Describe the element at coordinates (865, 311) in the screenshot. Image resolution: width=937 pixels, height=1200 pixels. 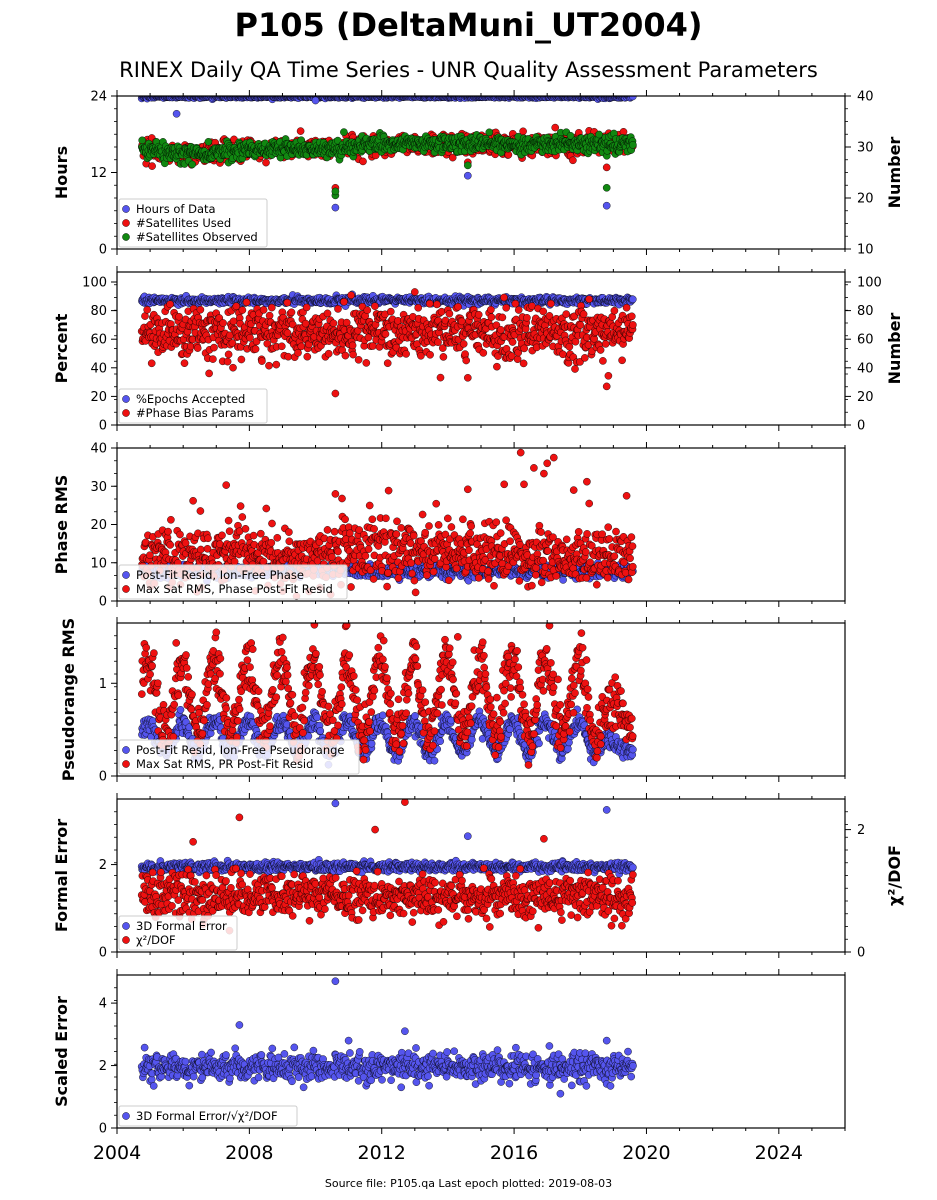
I see `y-right-tick-label: 80` at that location.